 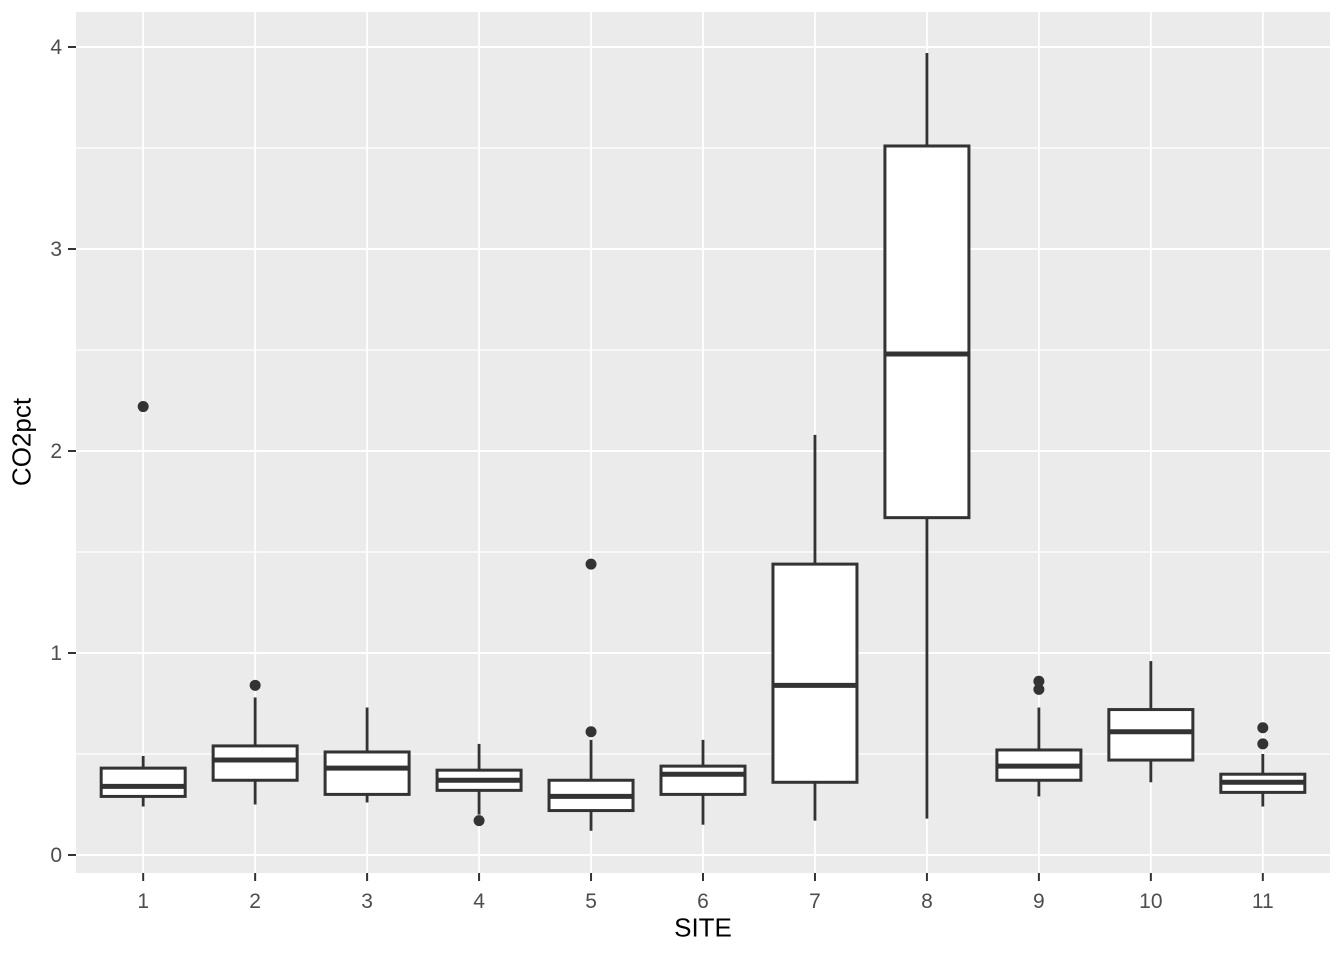 I want to click on x-tick-label: 1, so click(x=143, y=901).